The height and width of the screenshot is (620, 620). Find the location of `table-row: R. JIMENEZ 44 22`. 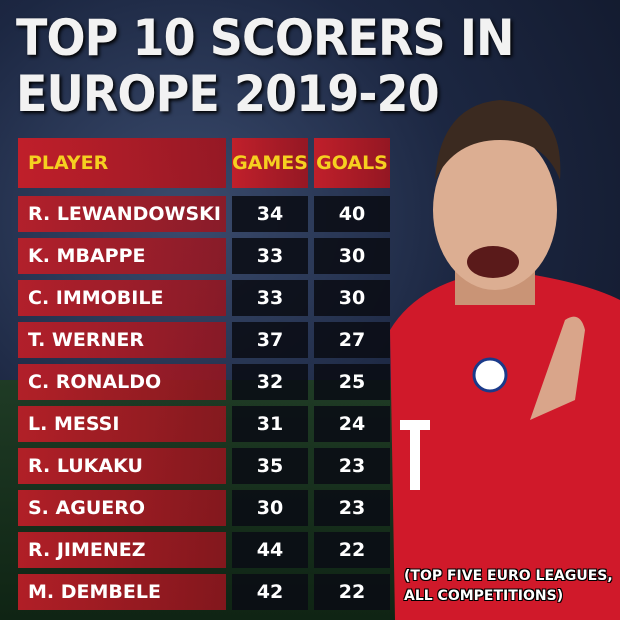

table-row: R. JIMENEZ 44 22 is located at coordinates (204, 550).